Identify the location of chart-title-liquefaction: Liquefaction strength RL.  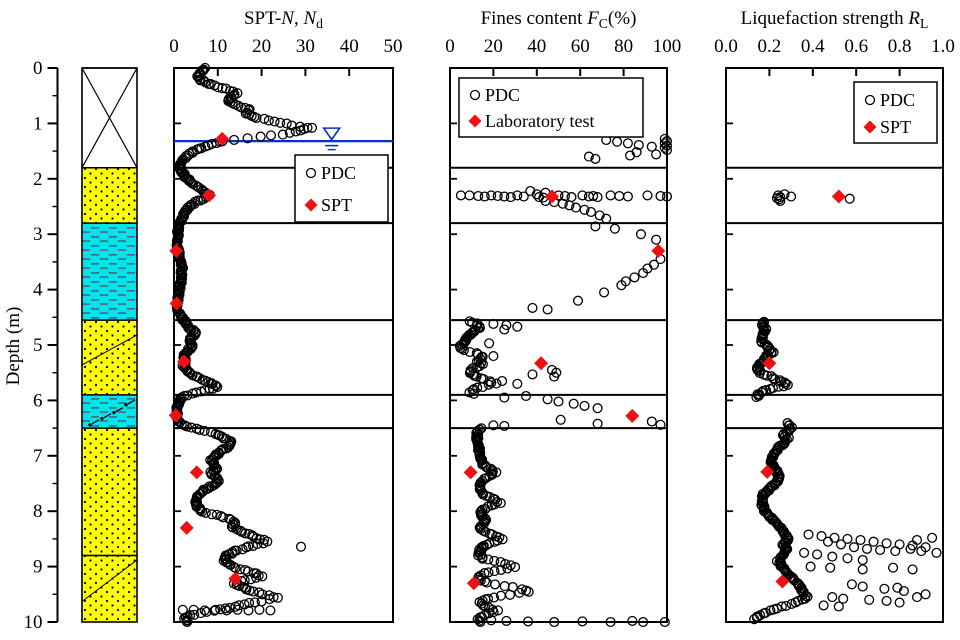
(834, 19).